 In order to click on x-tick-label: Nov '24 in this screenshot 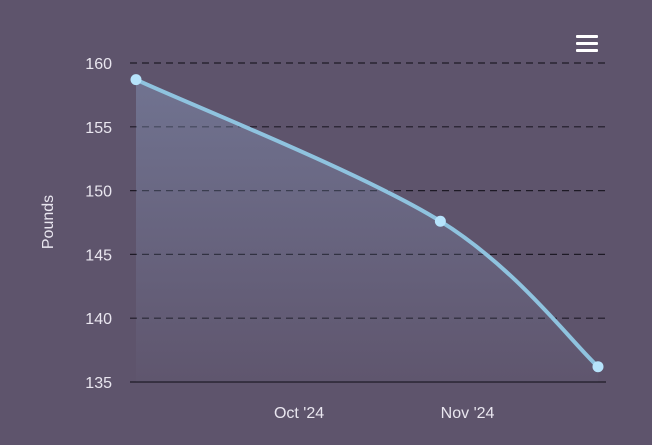, I will do `click(468, 413)`.